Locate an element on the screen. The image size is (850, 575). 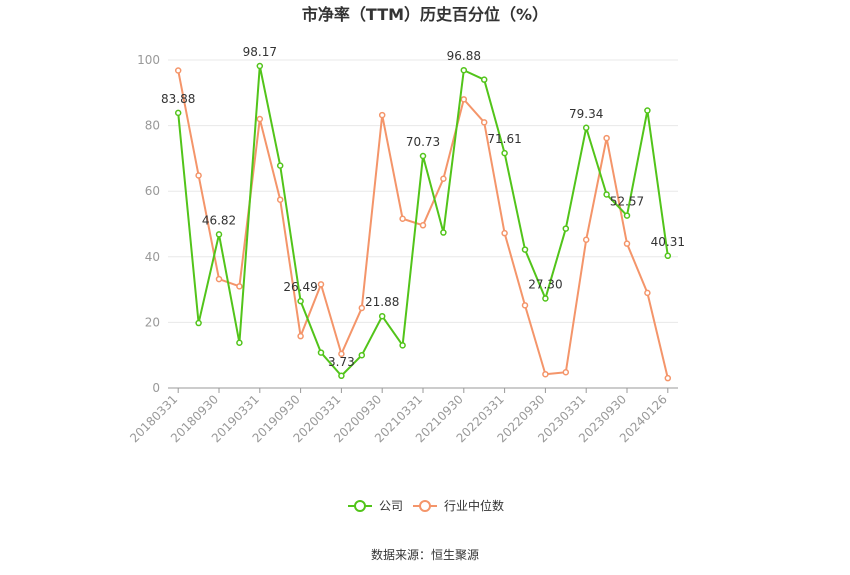
legend-label-industry: 行业中位数 is located at coordinates (474, 505).